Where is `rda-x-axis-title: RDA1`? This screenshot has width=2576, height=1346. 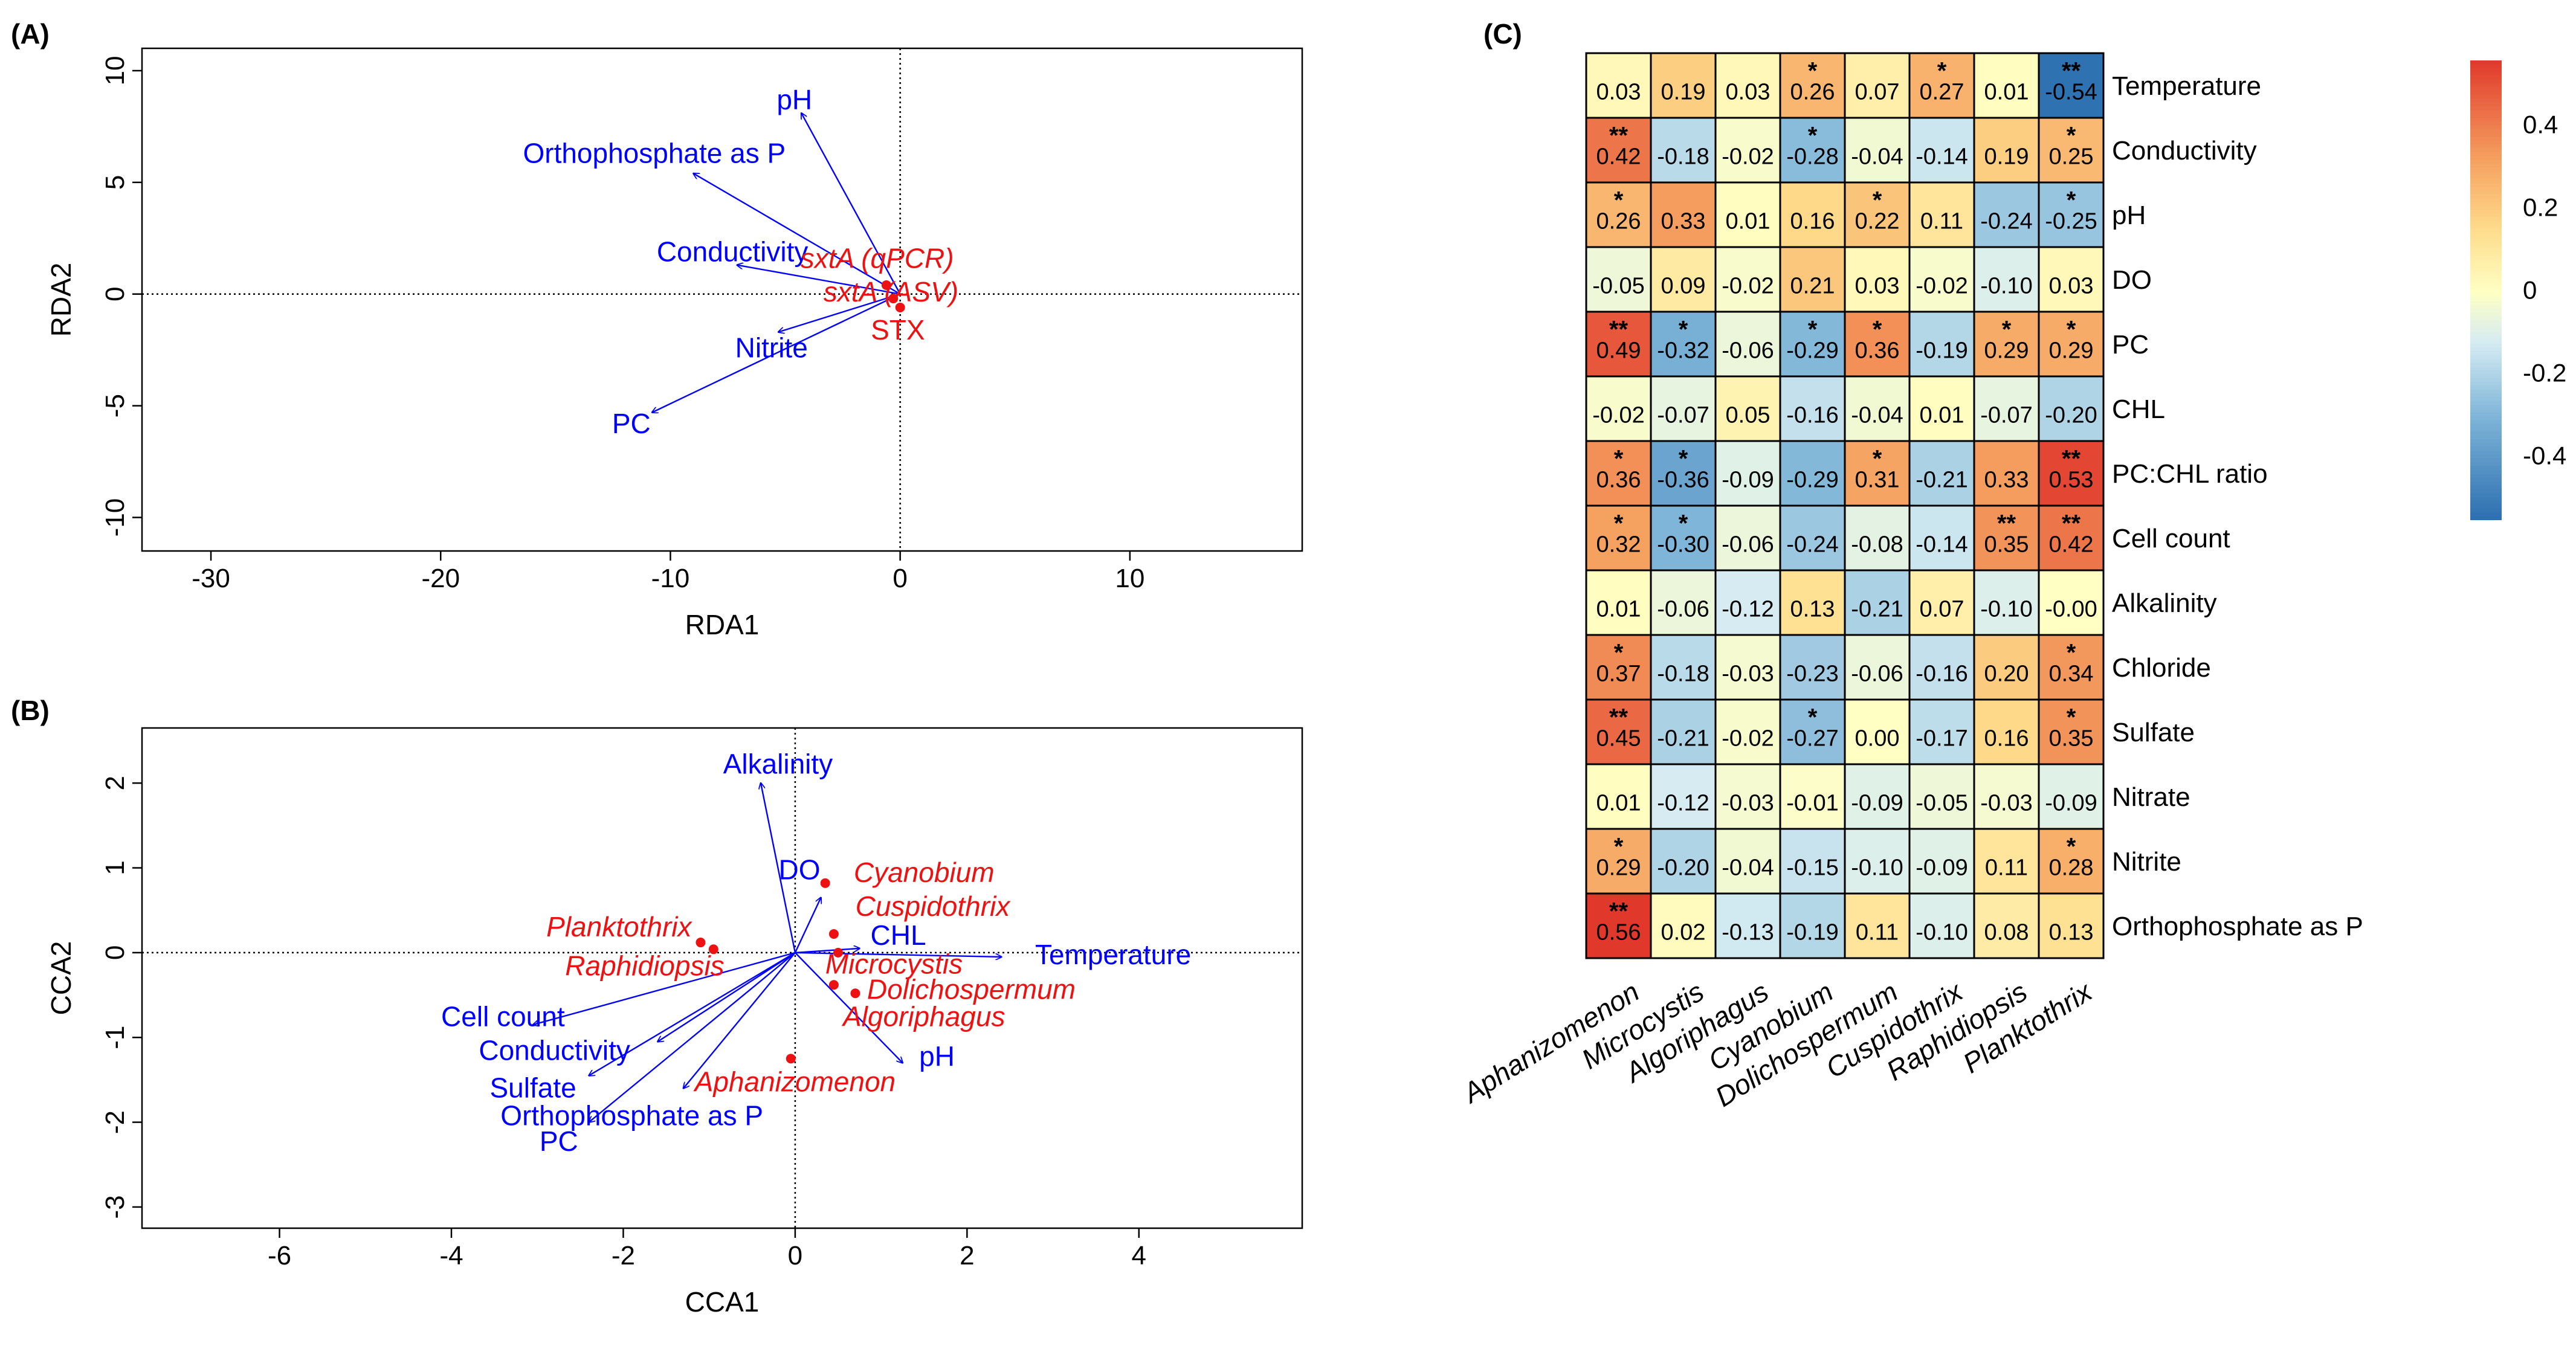 rda-x-axis-title: RDA1 is located at coordinates (723, 624).